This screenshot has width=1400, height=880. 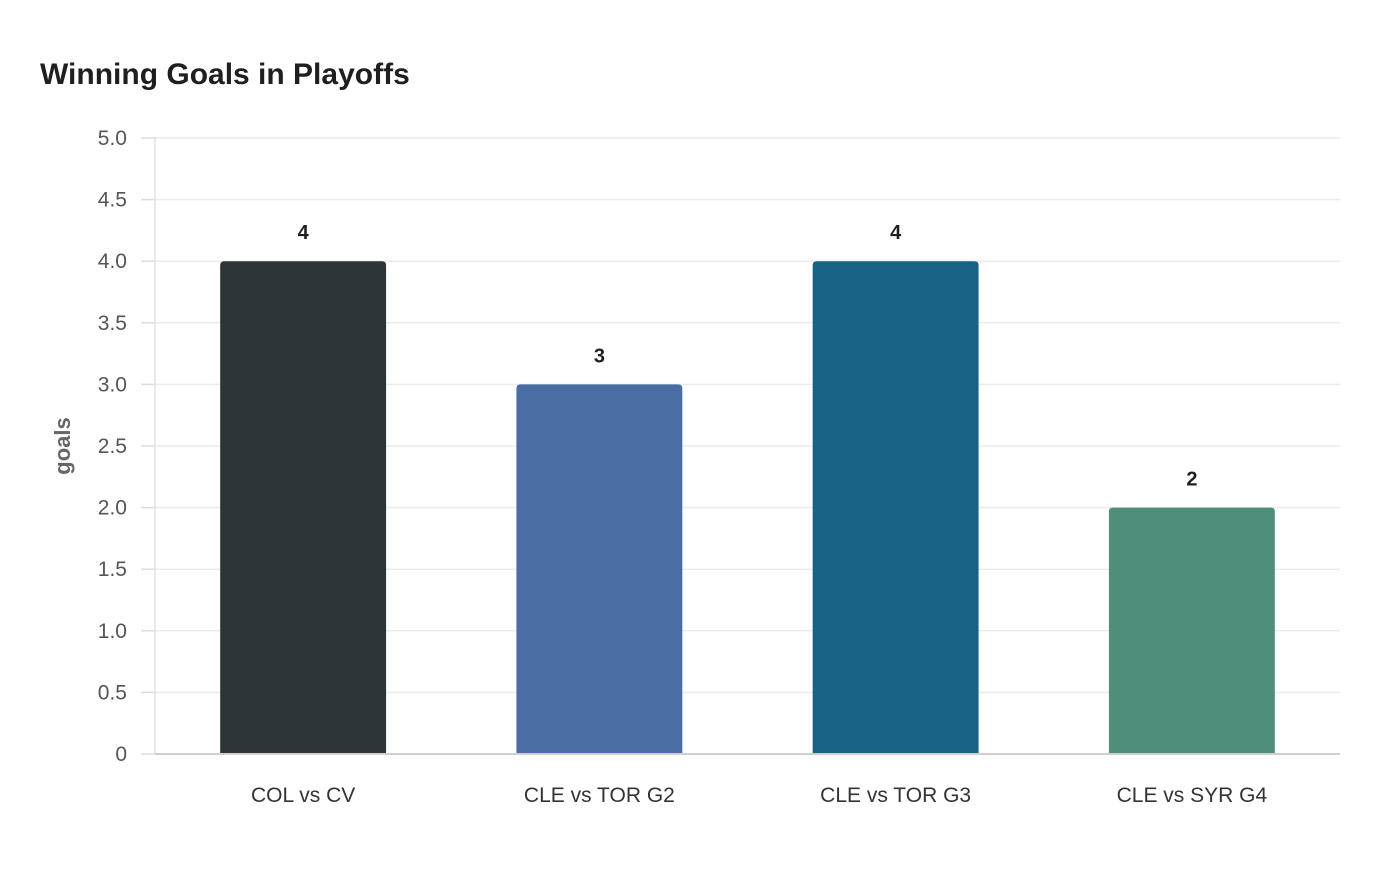 I want to click on bar-value-label: 3, so click(x=599, y=356).